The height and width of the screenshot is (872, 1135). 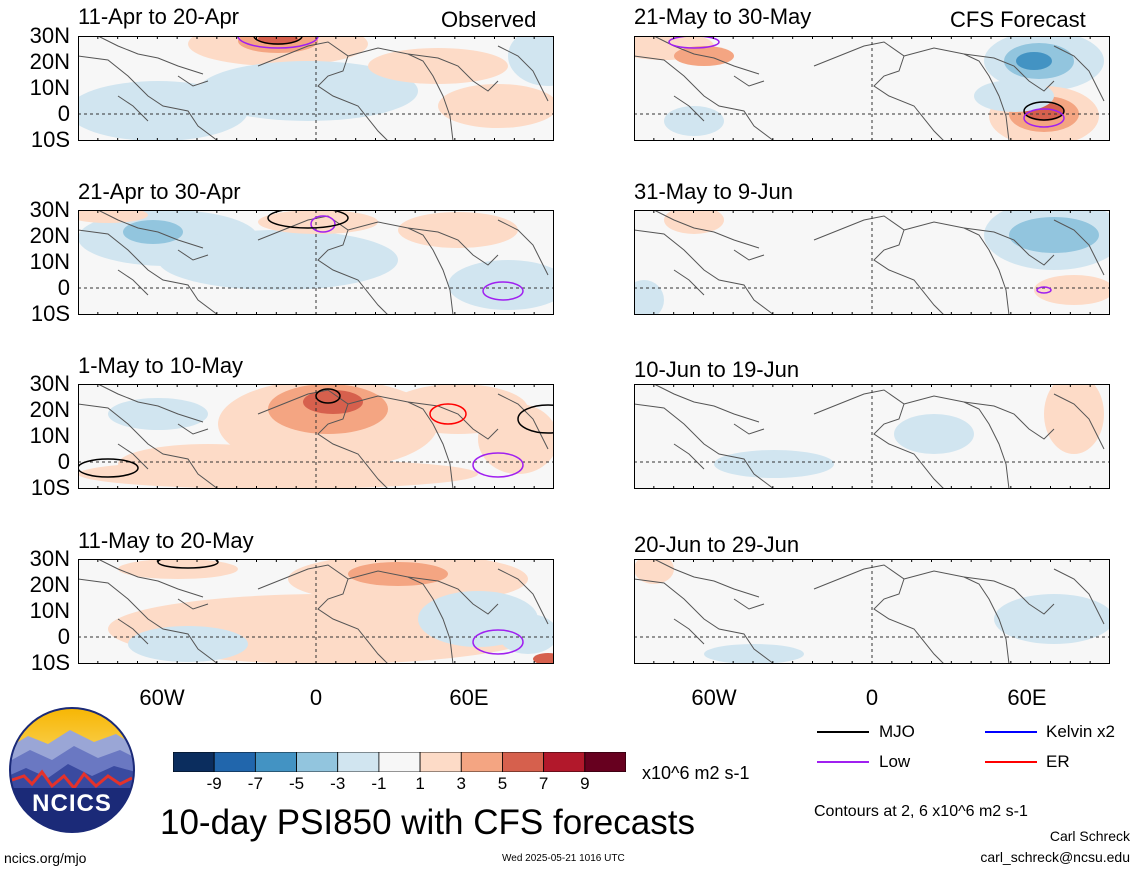 I want to click on author-name: Carl Schreck, so click(x=1089, y=836).